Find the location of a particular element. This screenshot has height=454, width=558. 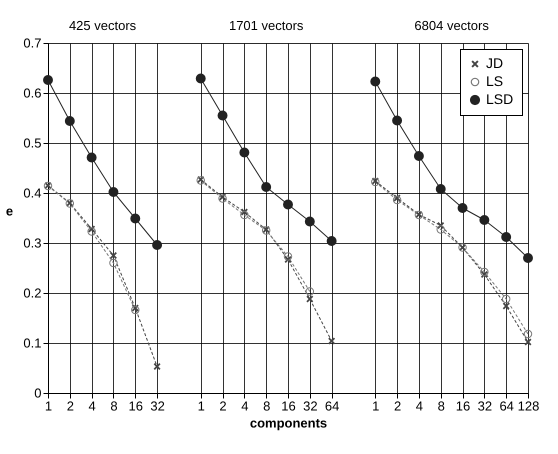

y-tick-label: 0 is located at coordinates (38, 393).